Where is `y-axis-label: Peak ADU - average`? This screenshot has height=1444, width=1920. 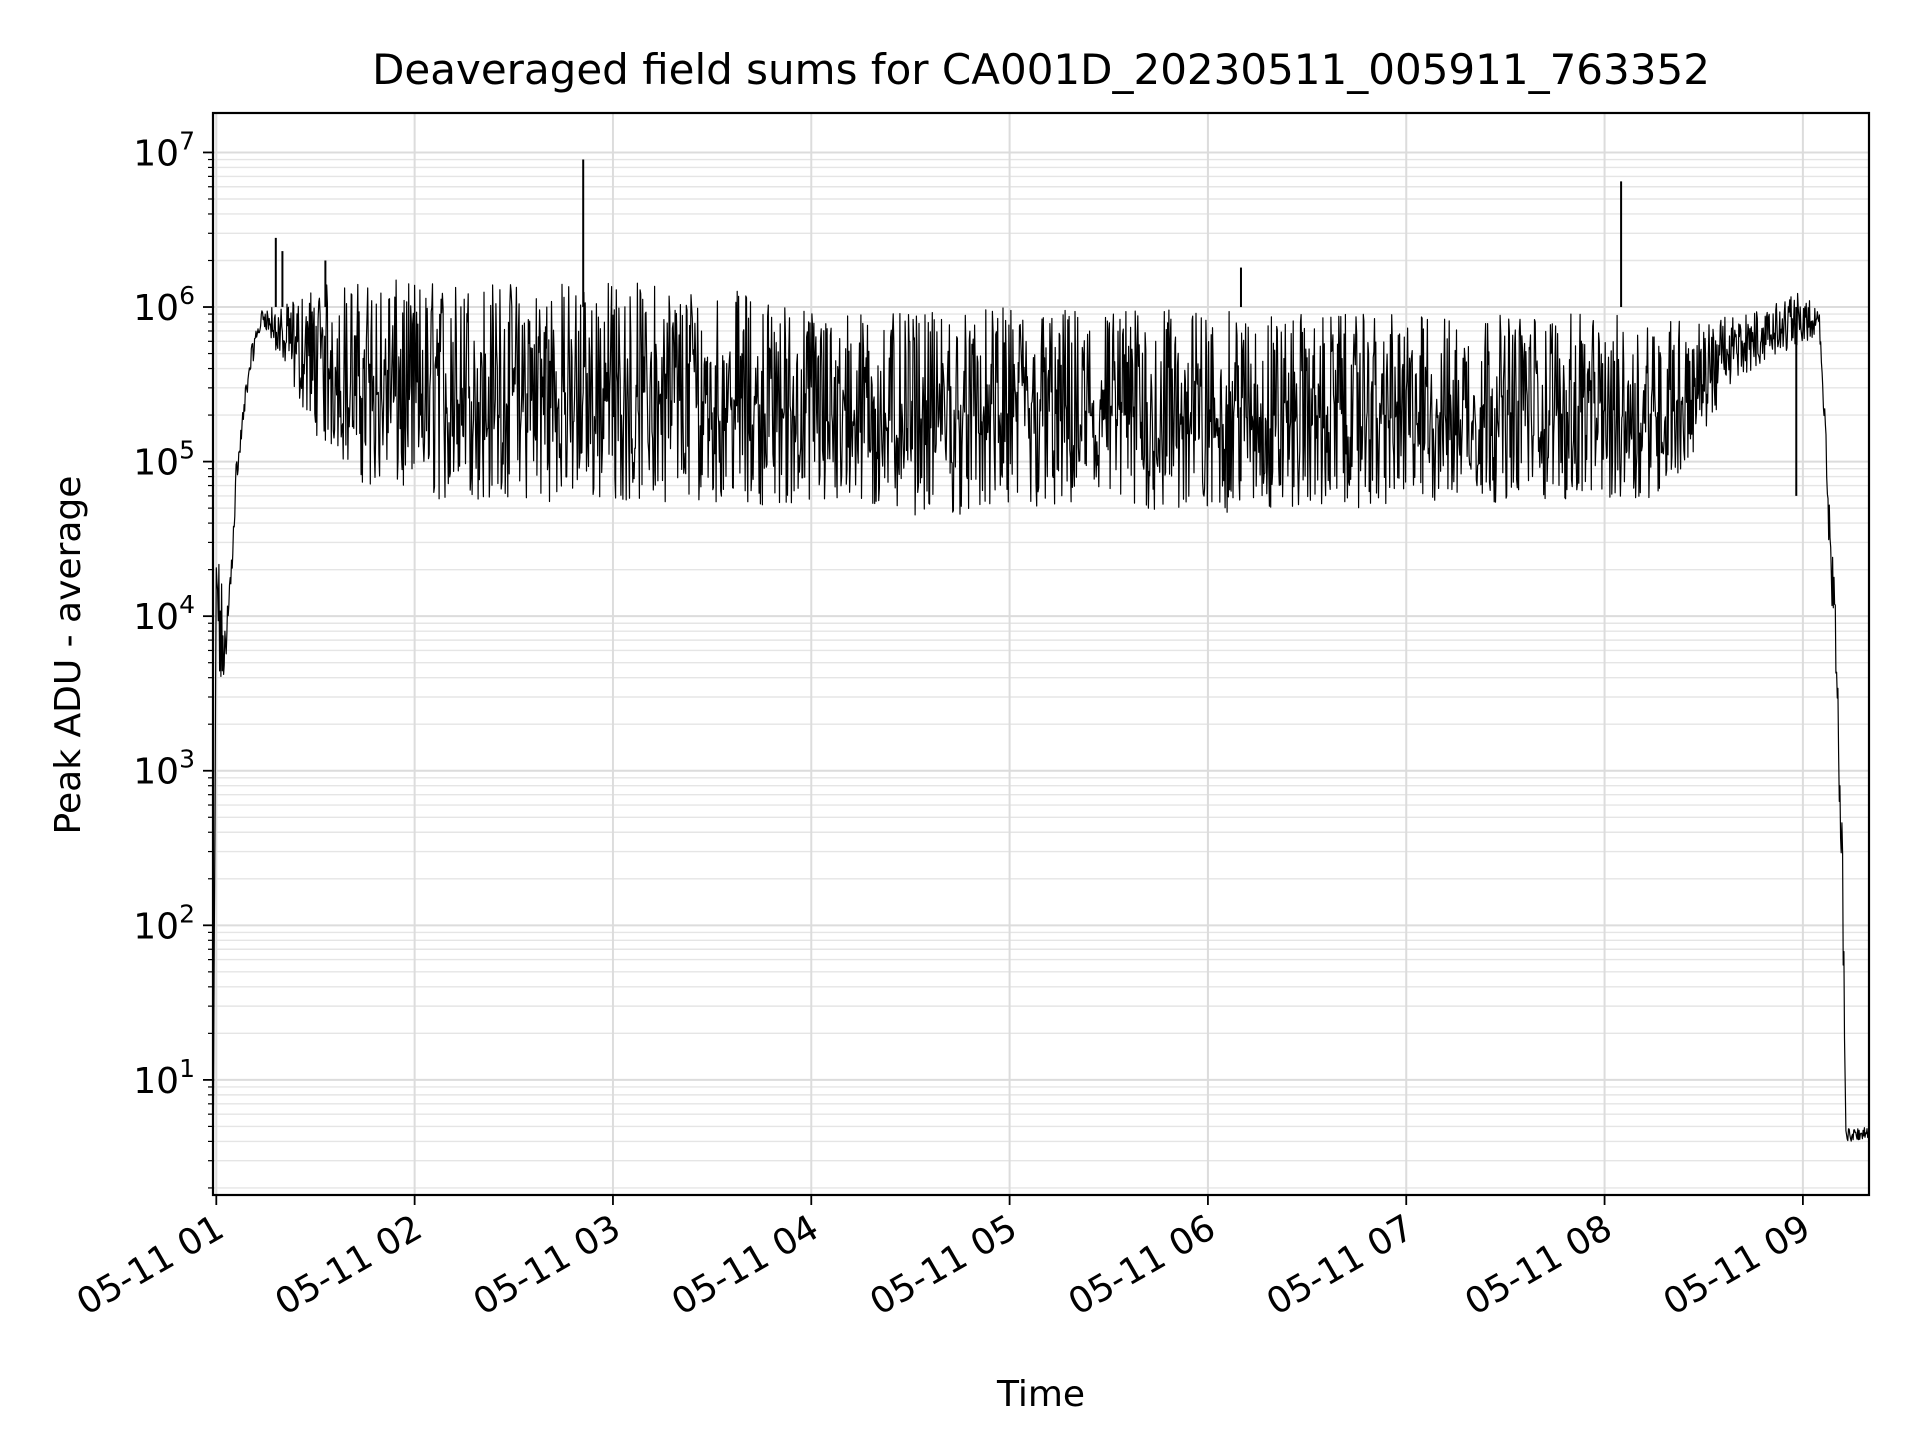
y-axis-label: Peak ADU - average is located at coordinates (68, 655).